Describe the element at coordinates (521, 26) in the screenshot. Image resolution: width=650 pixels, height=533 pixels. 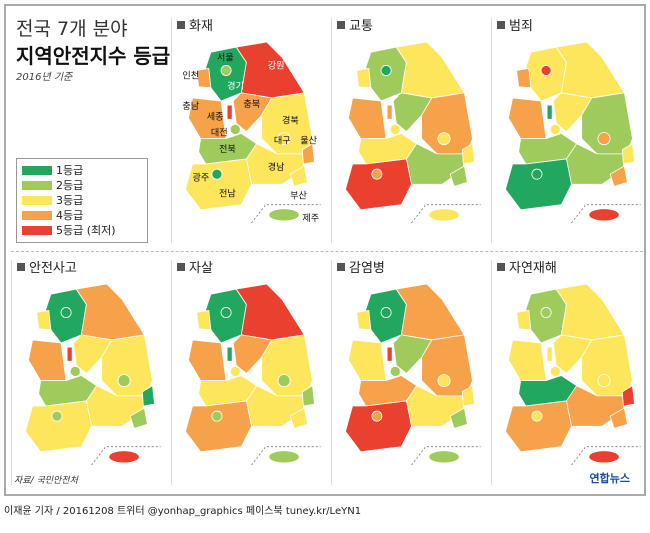
I see `map-title-text: 범죄` at that location.